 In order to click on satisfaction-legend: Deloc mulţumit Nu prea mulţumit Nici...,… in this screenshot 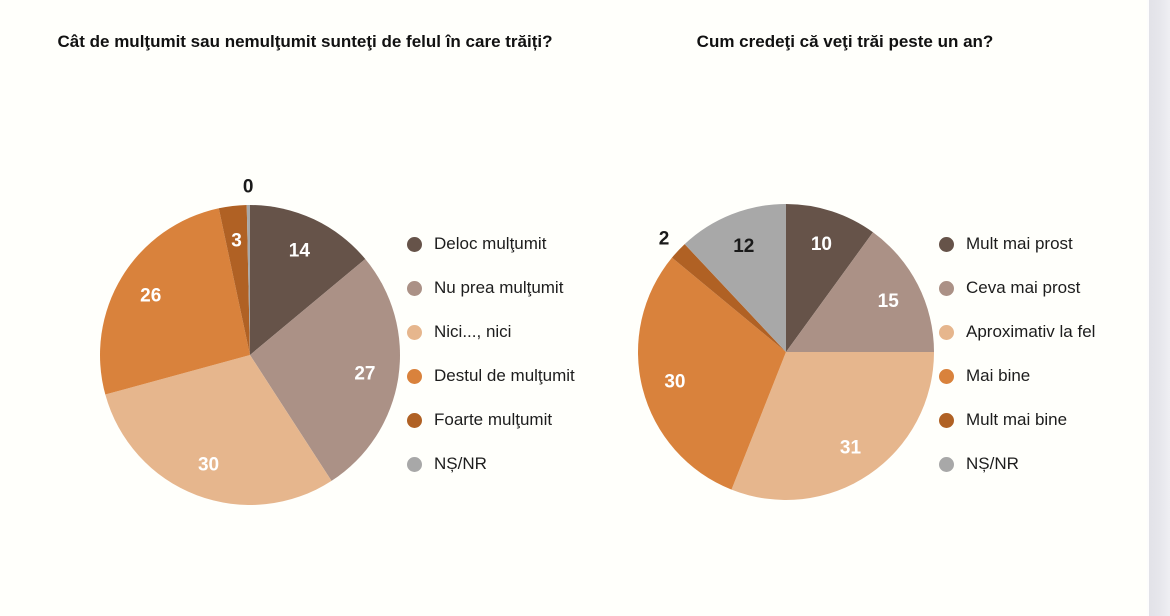, I will do `click(491, 354)`.